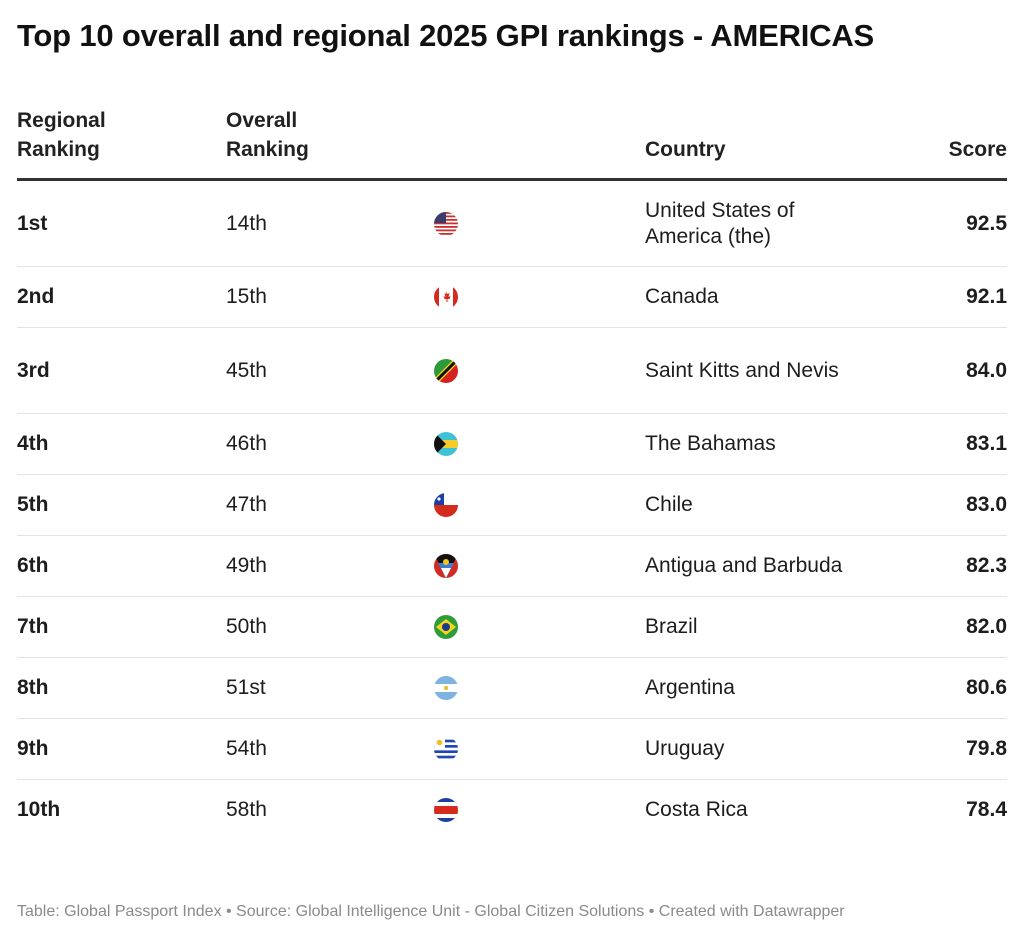 This screenshot has height=940, width=1024. What do you see at coordinates (36, 296) in the screenshot?
I see `regional-ranking: 2nd` at bounding box center [36, 296].